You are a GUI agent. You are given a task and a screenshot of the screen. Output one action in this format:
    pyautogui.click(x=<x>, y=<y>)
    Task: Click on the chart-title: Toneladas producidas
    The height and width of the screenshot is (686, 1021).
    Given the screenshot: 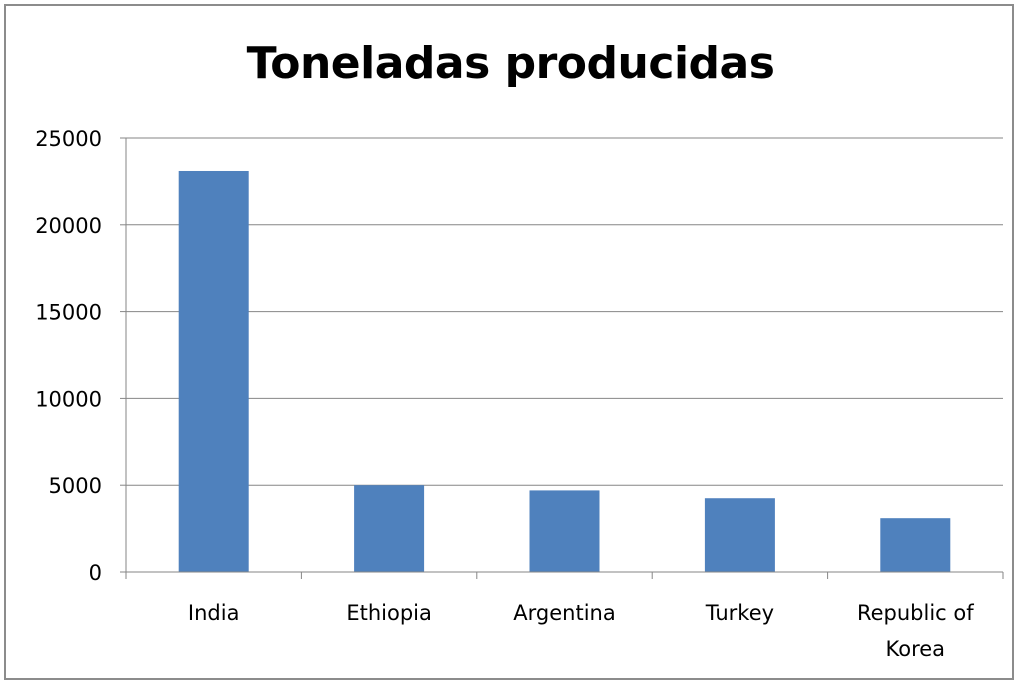 What is the action you would take?
    pyautogui.click(x=510, y=63)
    